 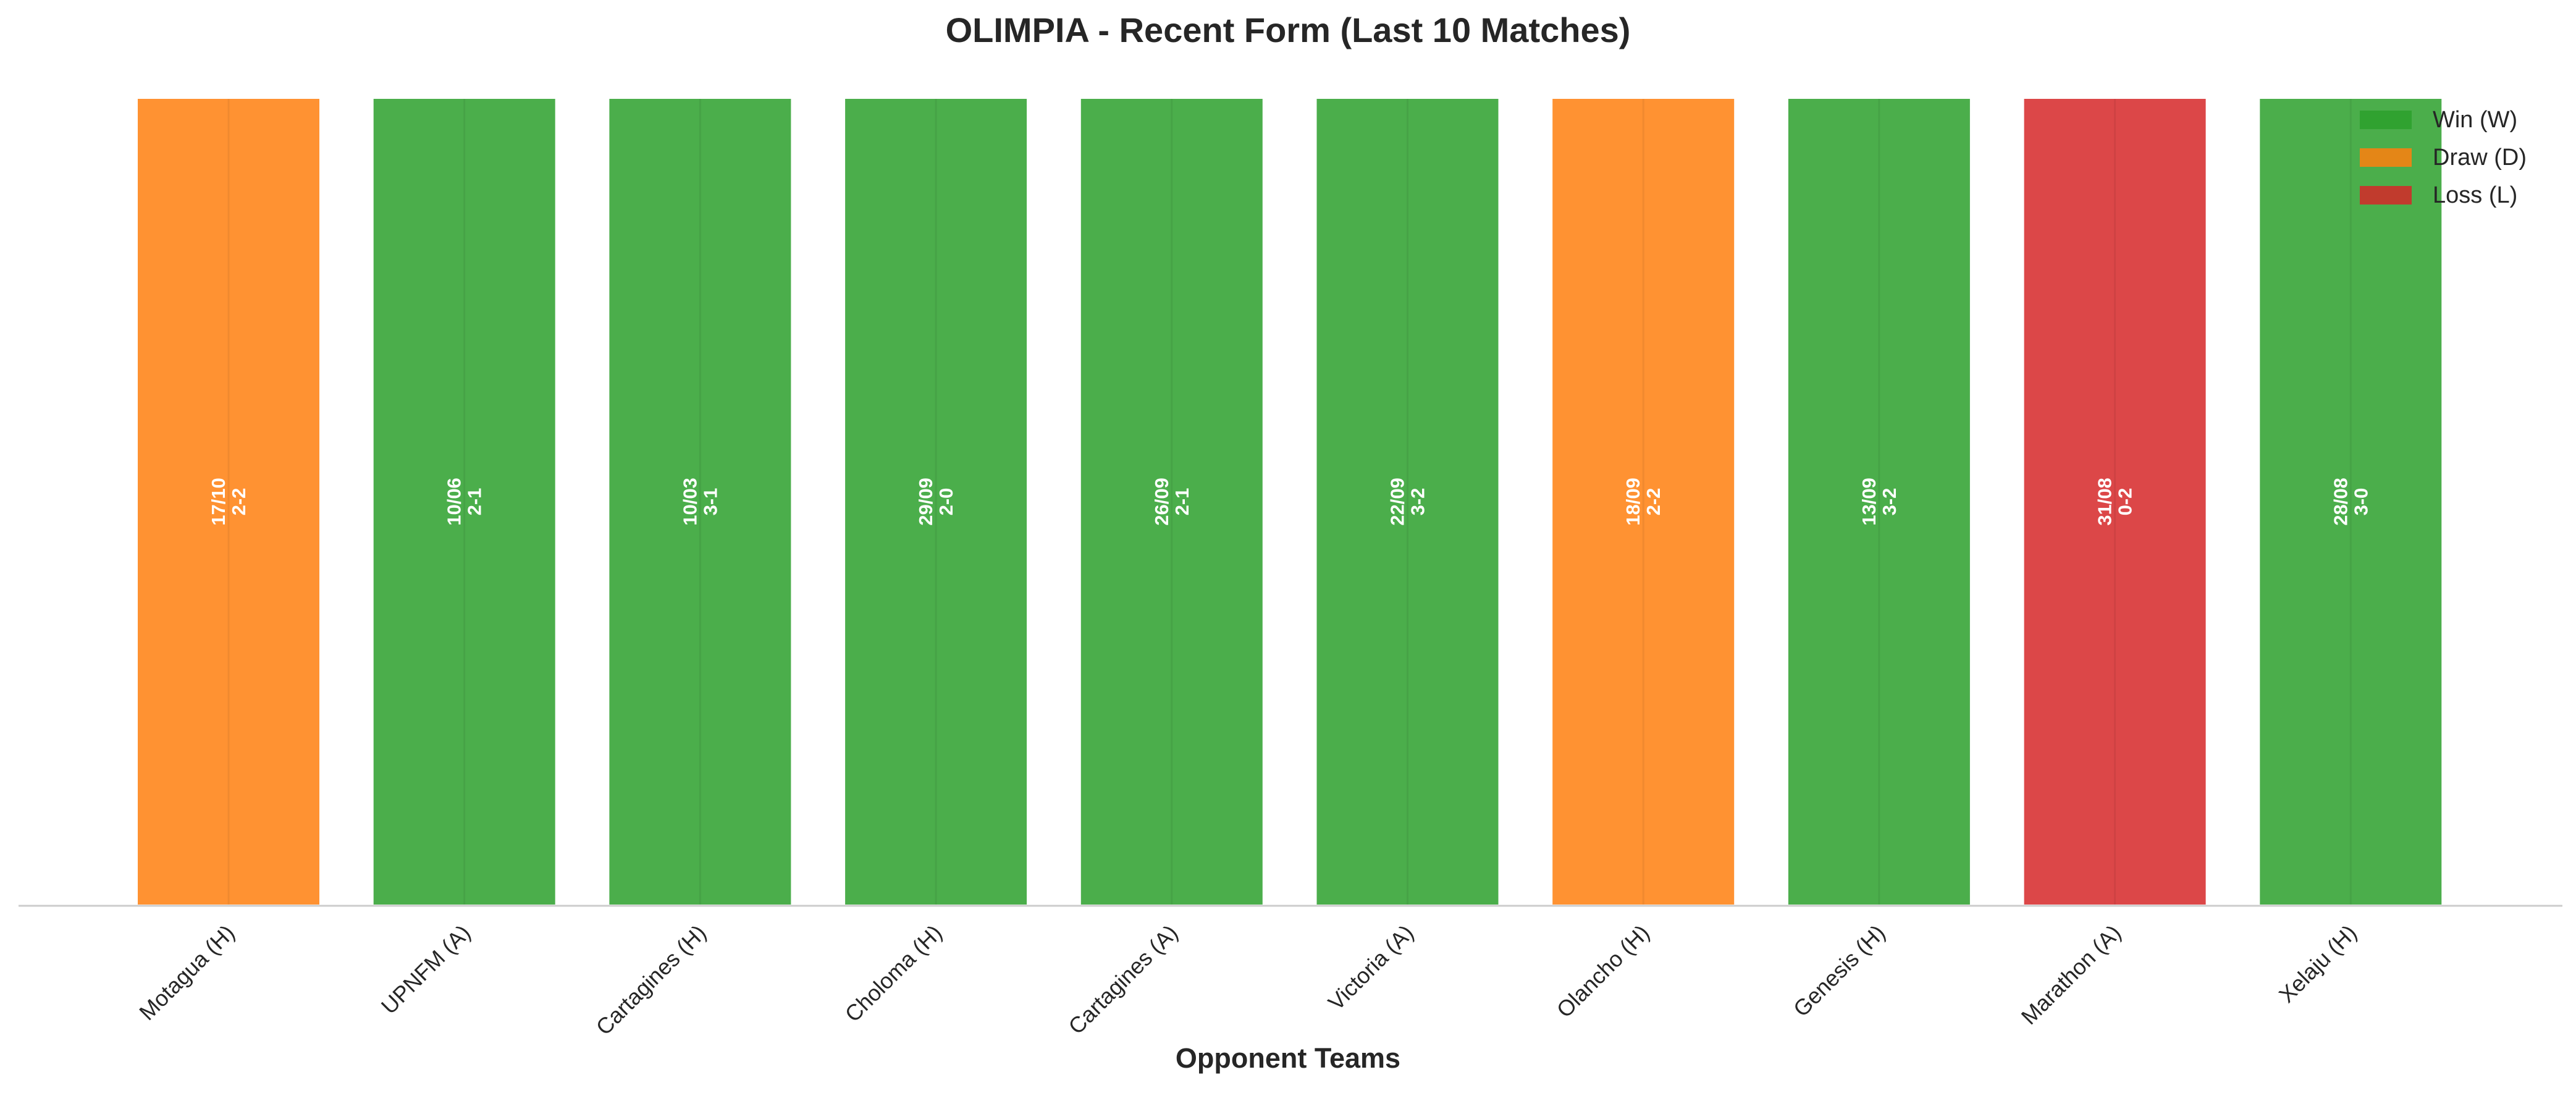 I want to click on bar-label-1: 10/062-1, so click(x=465, y=502).